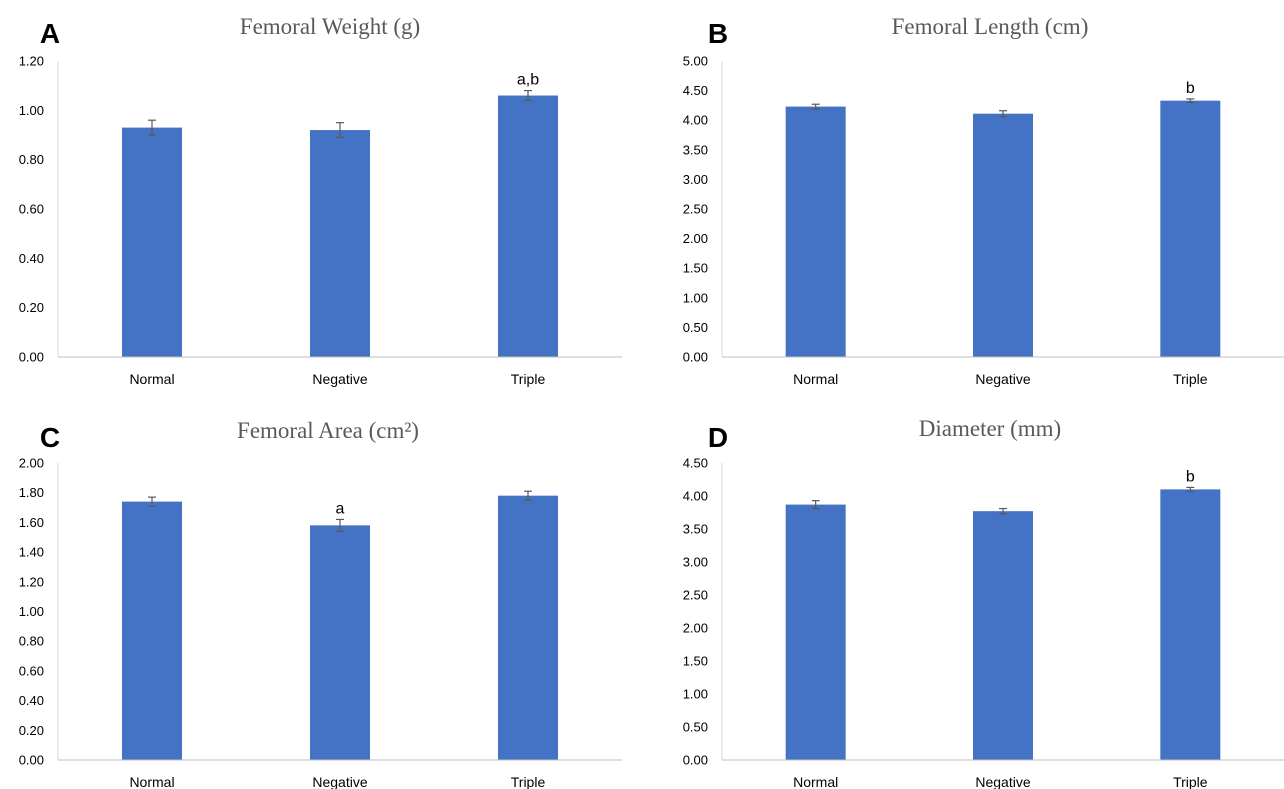 Image resolution: width=1284 pixels, height=789 pixels. I want to click on panel-d-category-label: Normal, so click(815, 781).